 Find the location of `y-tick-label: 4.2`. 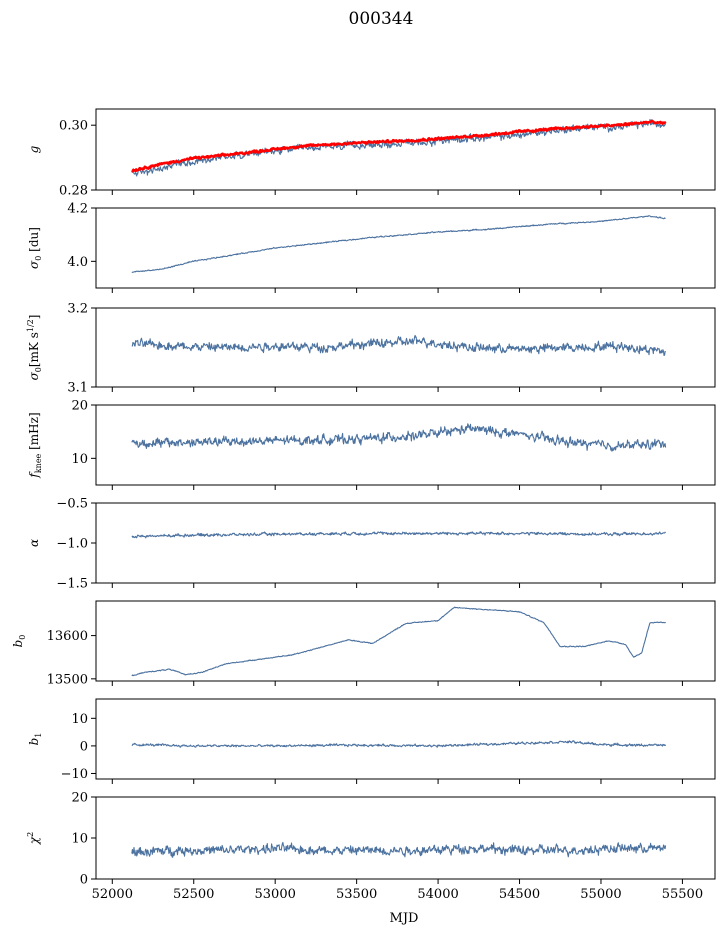

y-tick-label: 4.2 is located at coordinates (77, 209).